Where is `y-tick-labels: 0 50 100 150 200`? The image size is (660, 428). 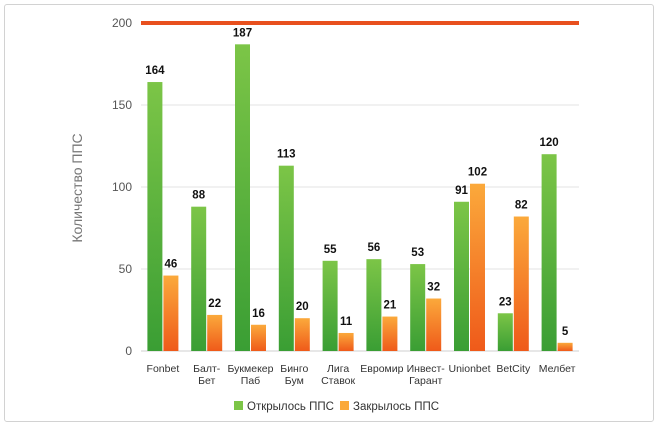
y-tick-labels: 0 50 100 150 200 is located at coordinates (122, 187).